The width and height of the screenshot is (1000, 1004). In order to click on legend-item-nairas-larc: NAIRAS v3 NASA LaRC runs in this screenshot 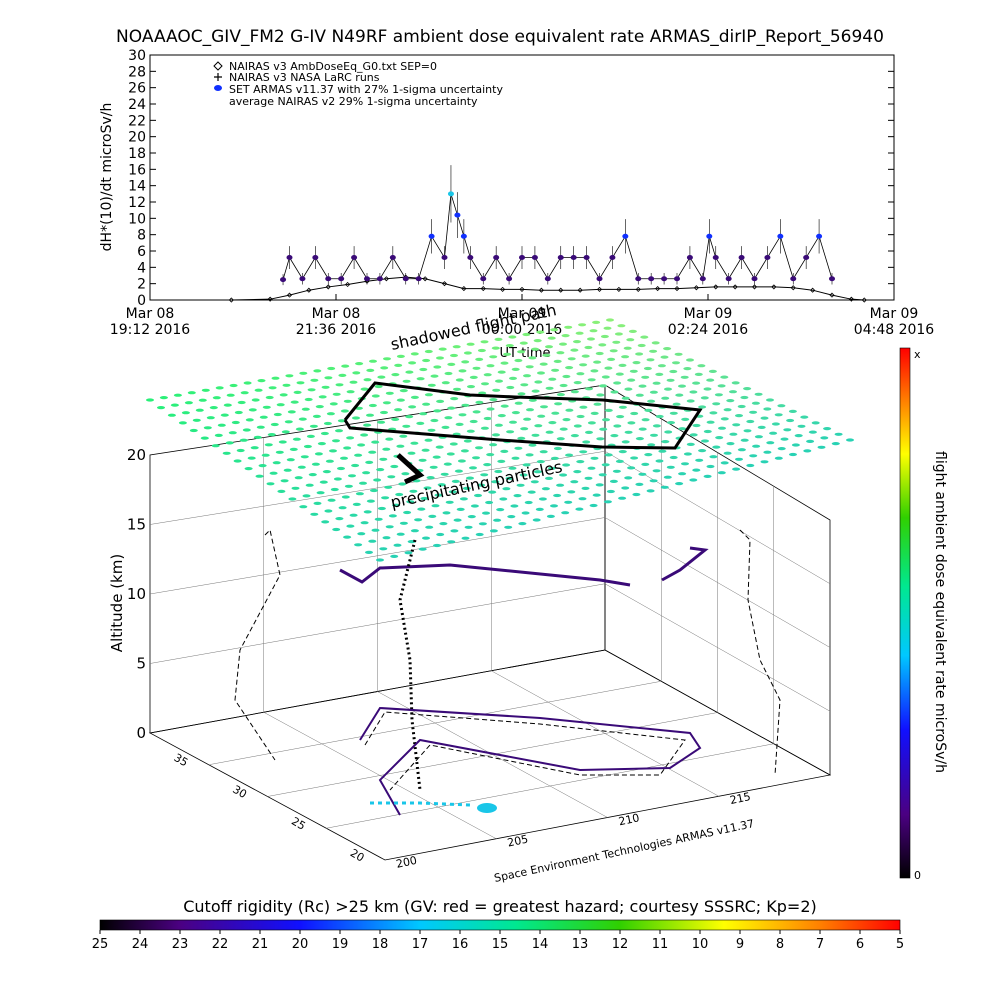, I will do `click(304, 77)`.